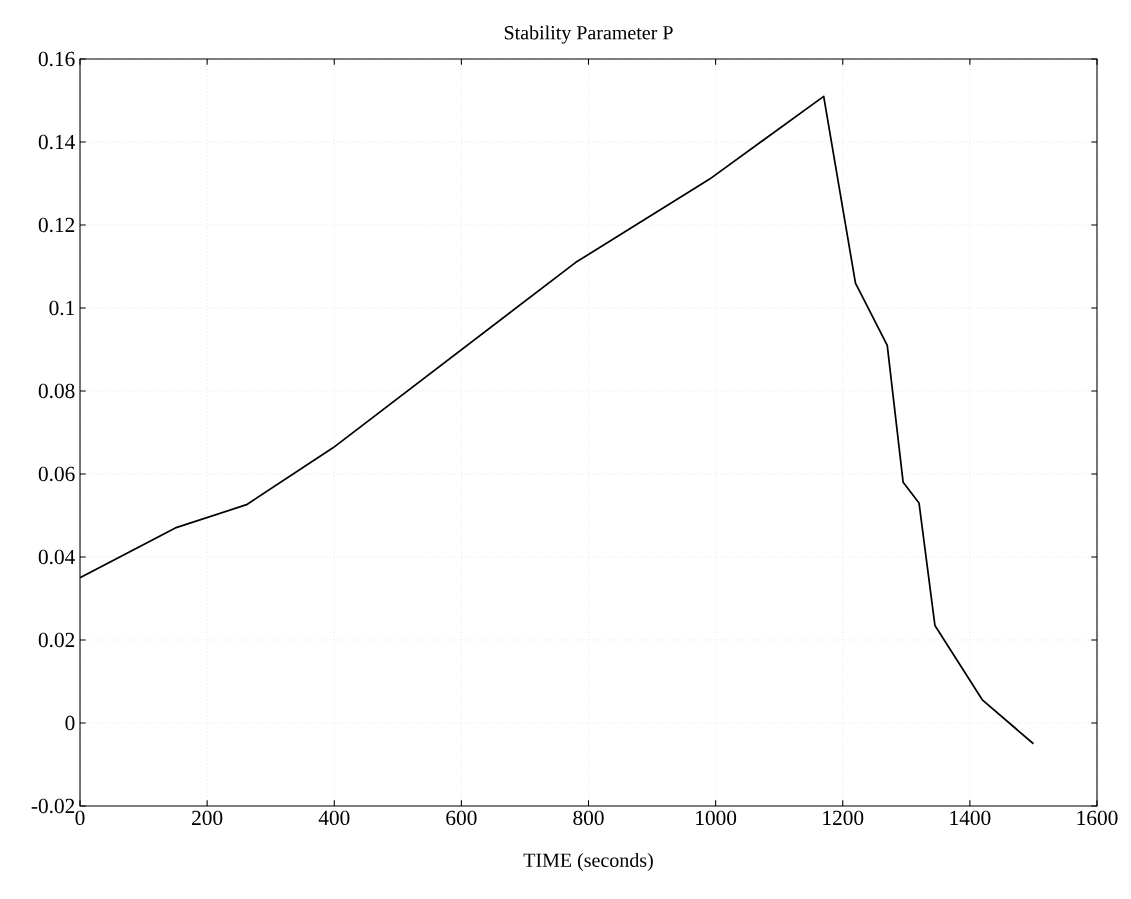 The height and width of the screenshot is (899, 1131). Describe the element at coordinates (53, 806) in the screenshot. I see `y-tick-label: -0.02` at that location.